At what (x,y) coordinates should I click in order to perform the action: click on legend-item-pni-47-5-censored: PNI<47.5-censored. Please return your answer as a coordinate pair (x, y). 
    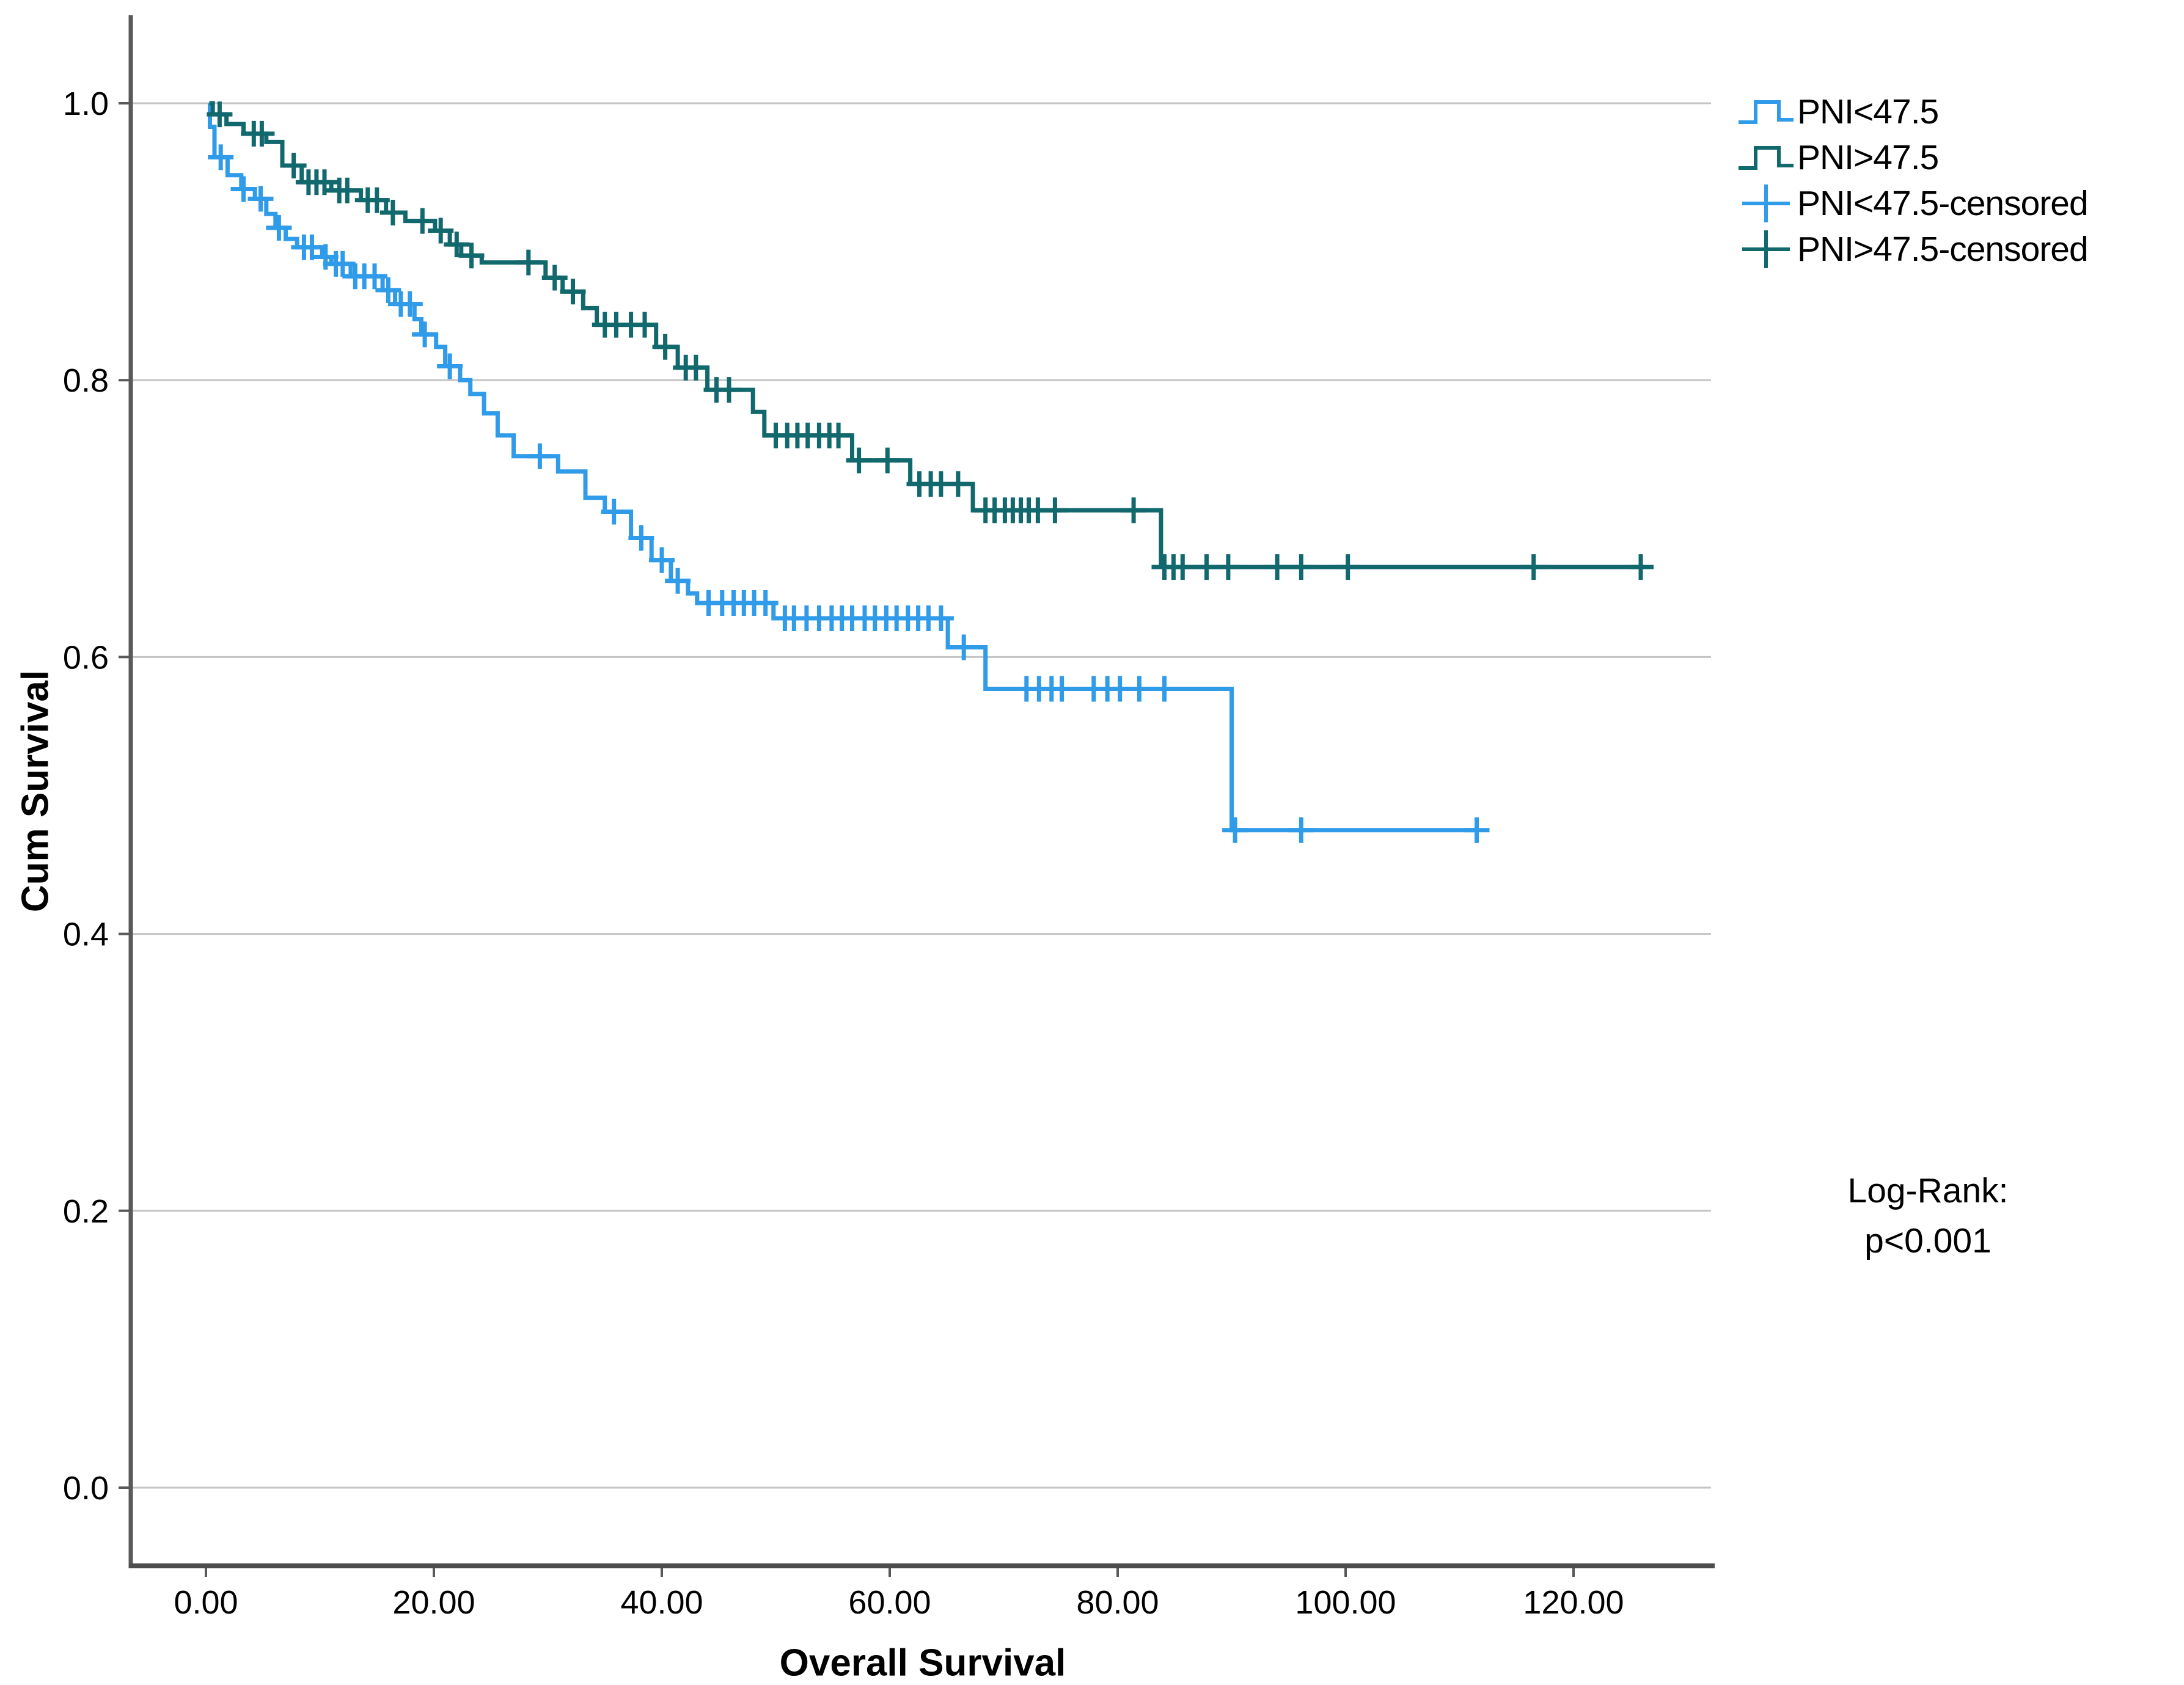
    Looking at the image, I should click on (1913, 203).